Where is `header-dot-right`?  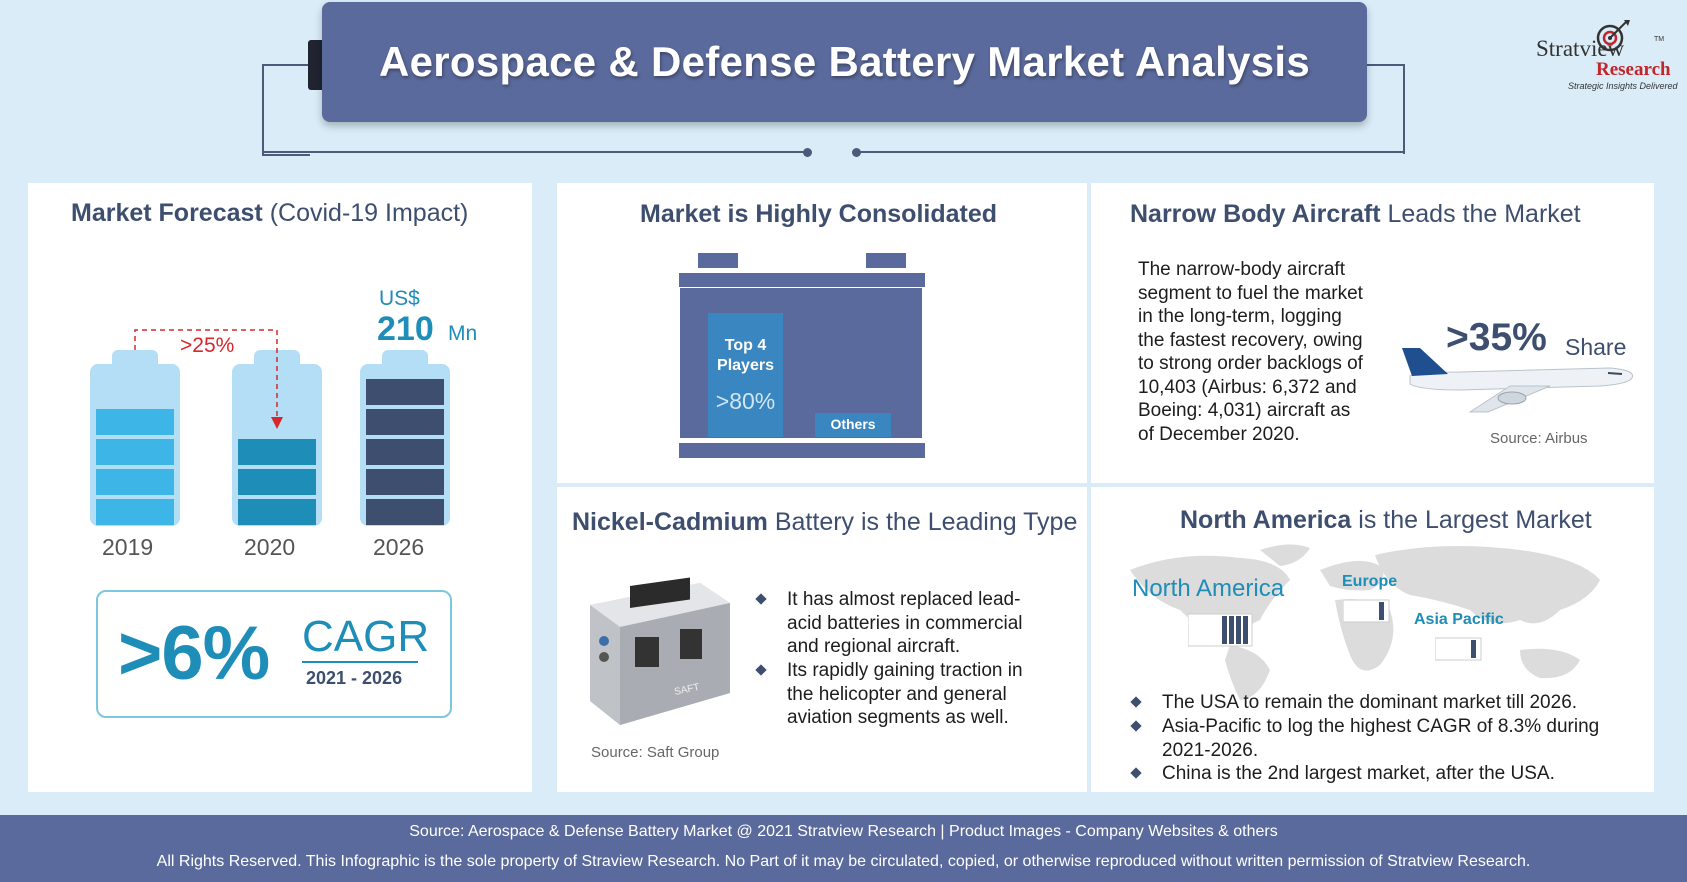 header-dot-right is located at coordinates (856, 152).